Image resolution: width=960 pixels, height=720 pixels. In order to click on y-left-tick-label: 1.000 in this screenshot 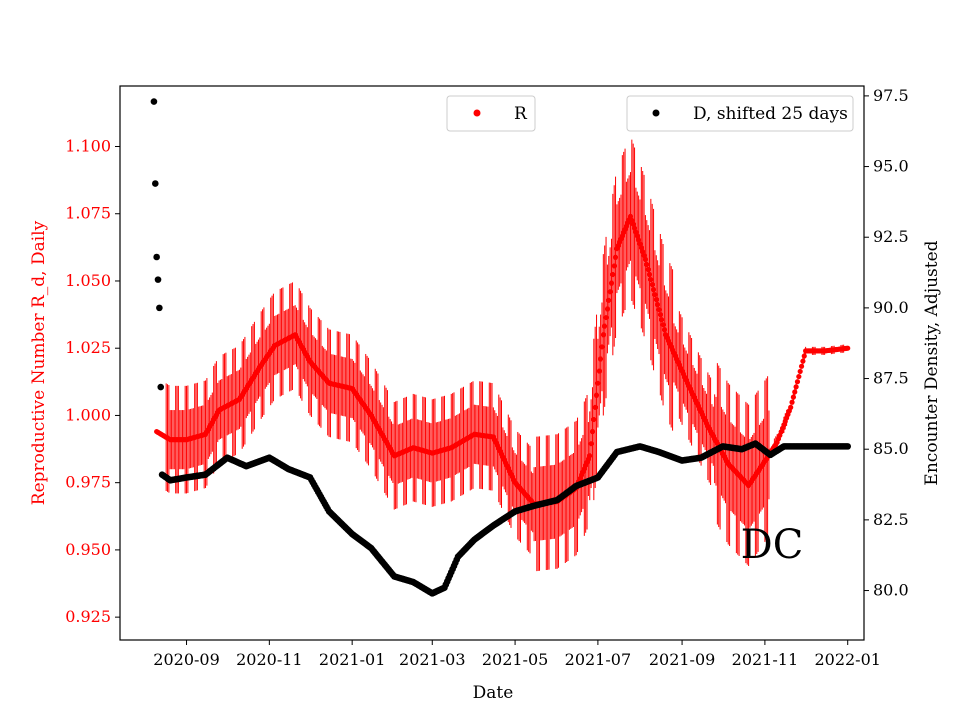, I will do `click(88, 414)`.